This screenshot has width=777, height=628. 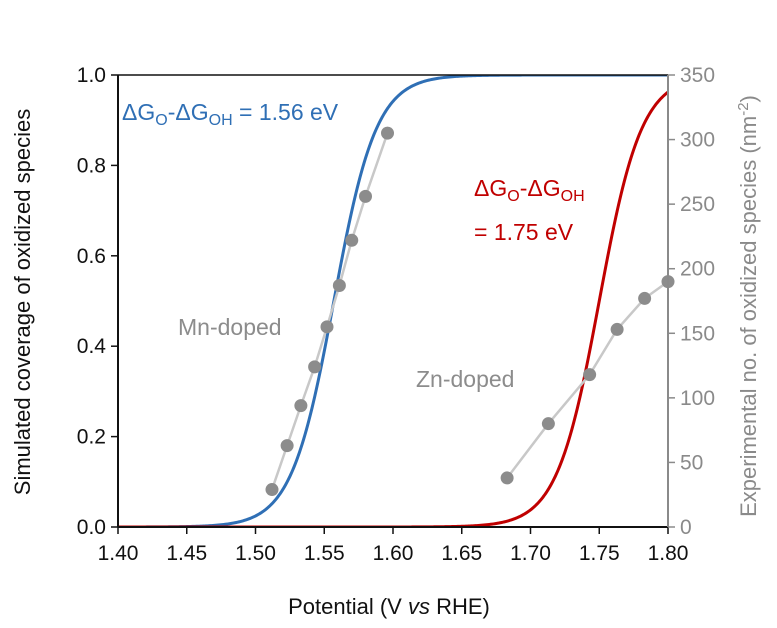 What do you see at coordinates (92, 346) in the screenshot?
I see `y-left-tick-label: 0.4` at bounding box center [92, 346].